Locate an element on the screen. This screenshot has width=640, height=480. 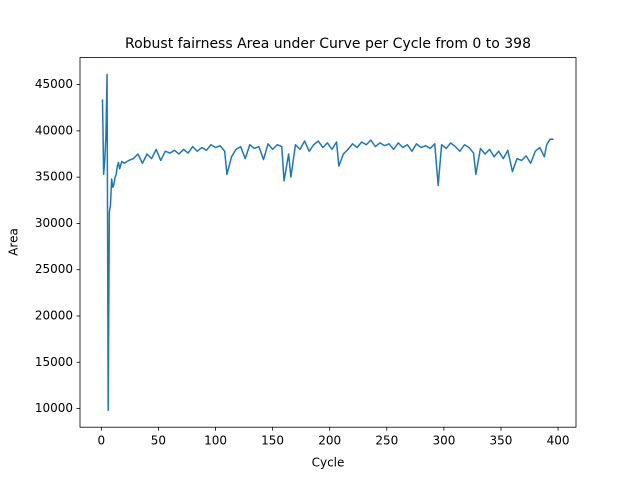
y-axis-label: Area is located at coordinates (14, 242).